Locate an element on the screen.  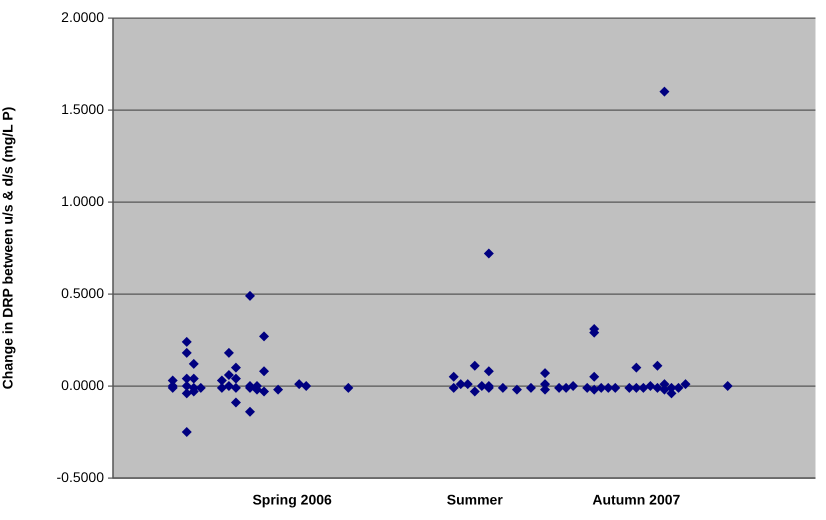
y-tick-label: 2.0000 is located at coordinates (82, 16).